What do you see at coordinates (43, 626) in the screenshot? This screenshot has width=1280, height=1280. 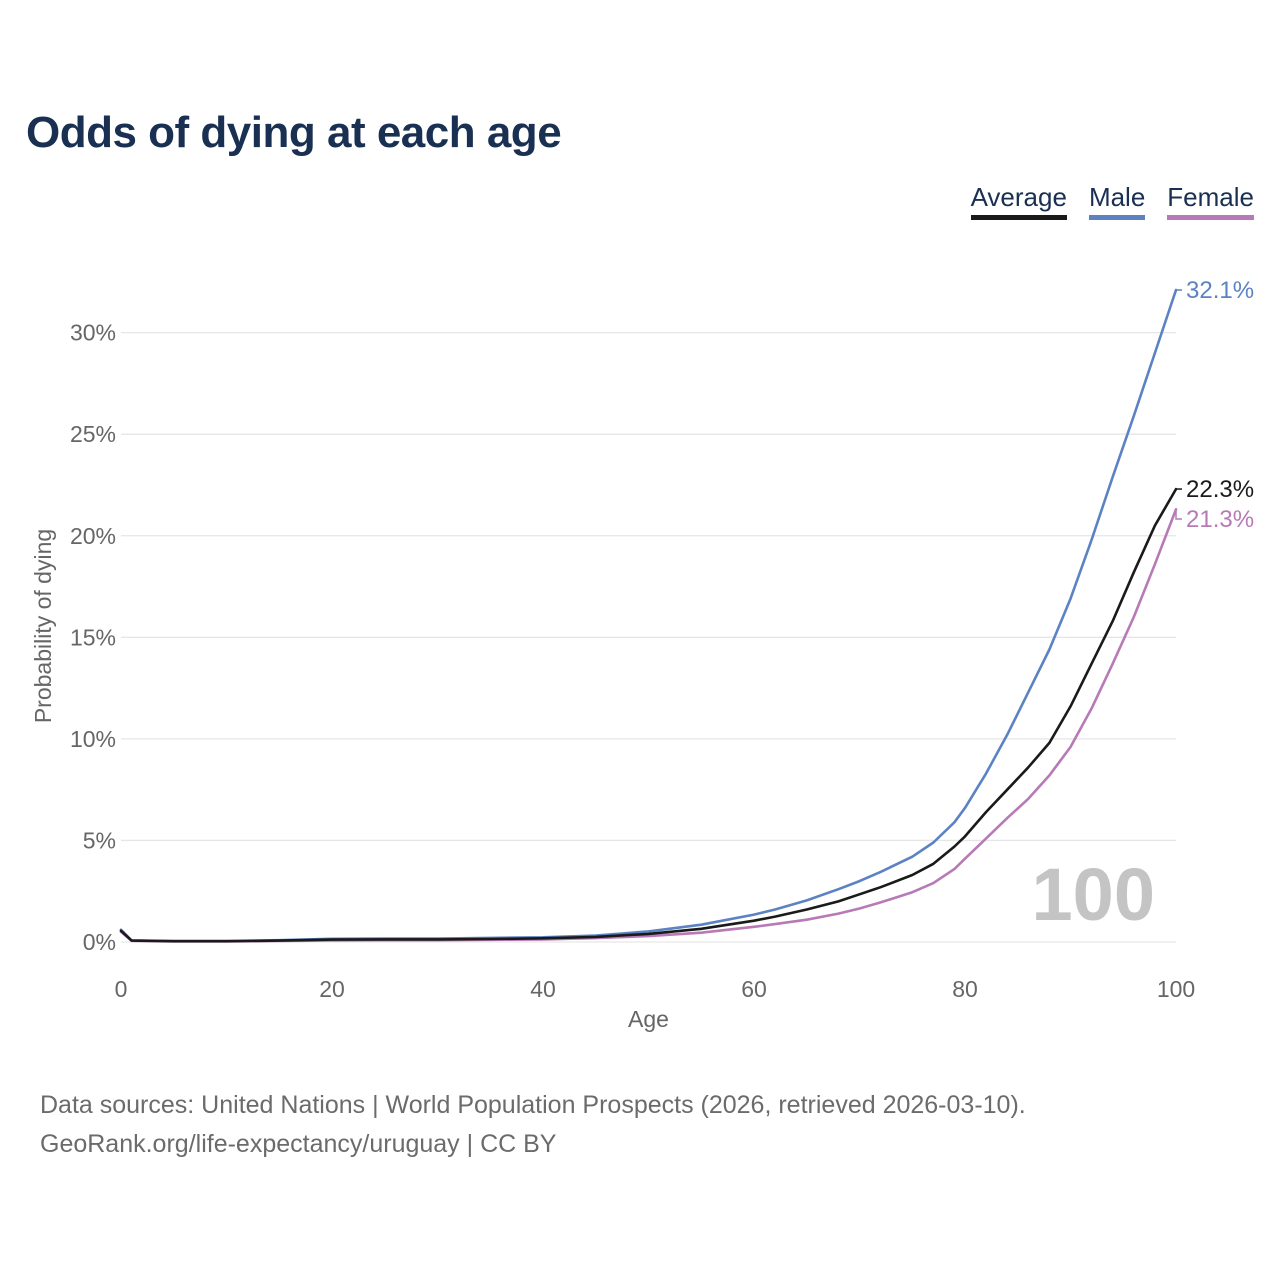 I see `y-axis-title: Probability of dying` at bounding box center [43, 626].